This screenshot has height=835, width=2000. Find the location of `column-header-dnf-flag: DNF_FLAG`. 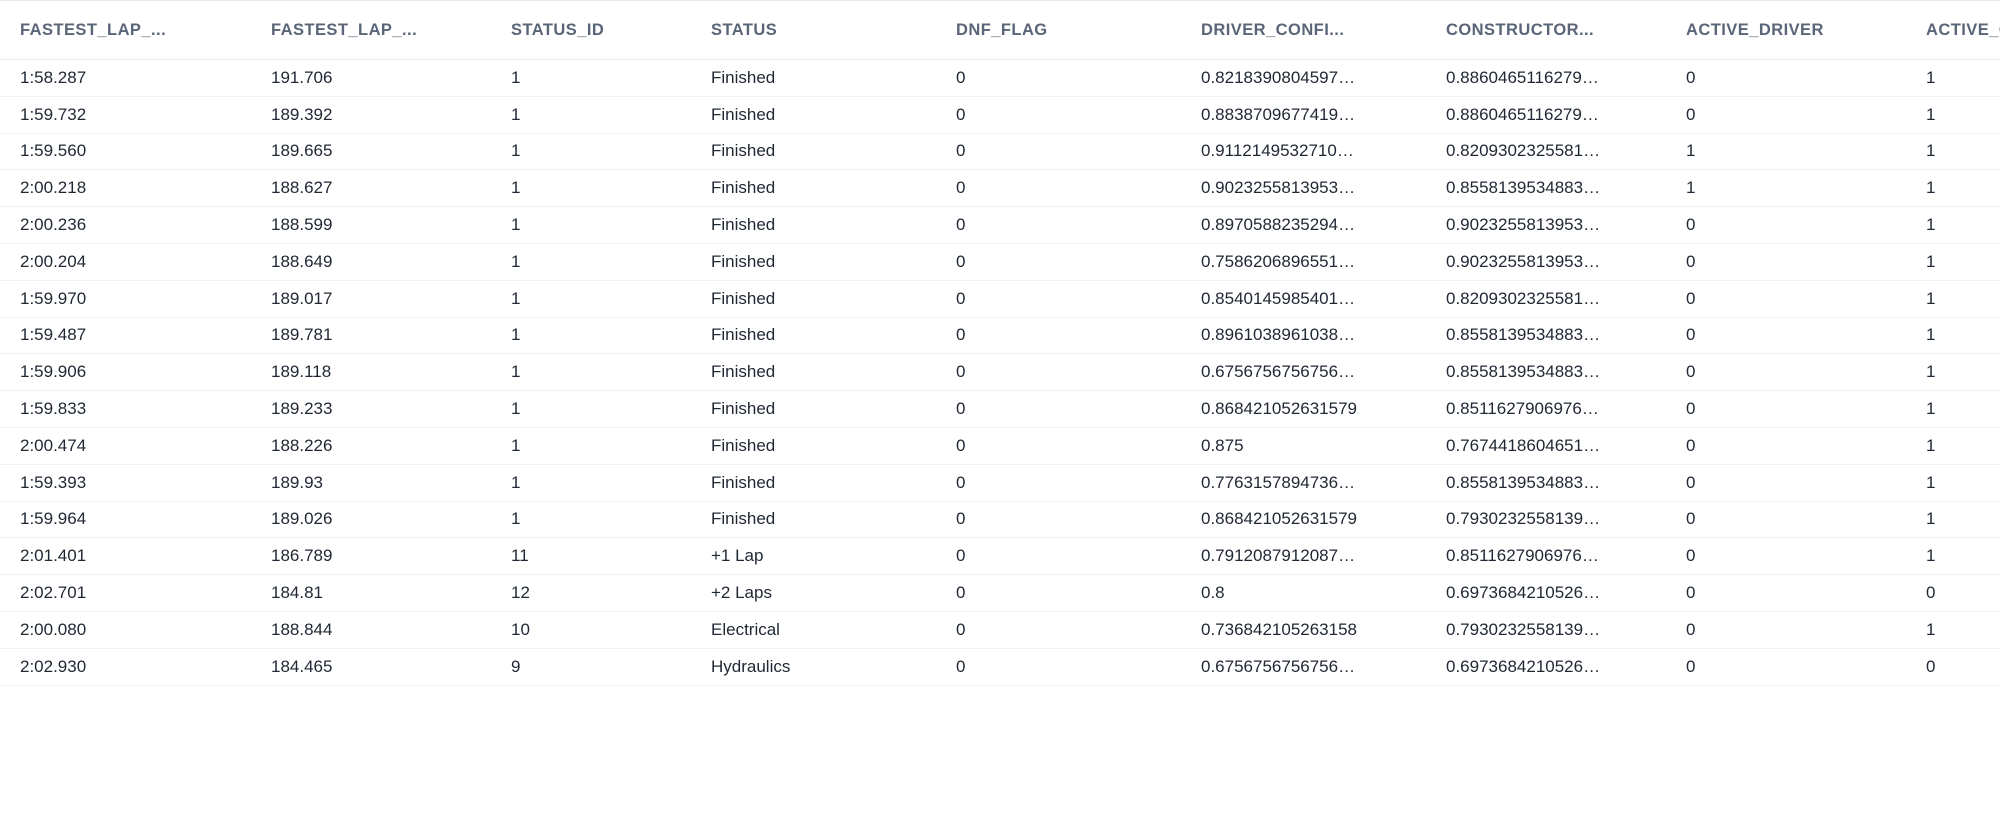

column-header-dnf-flag: DNF_FLAG is located at coordinates (1058, 30).